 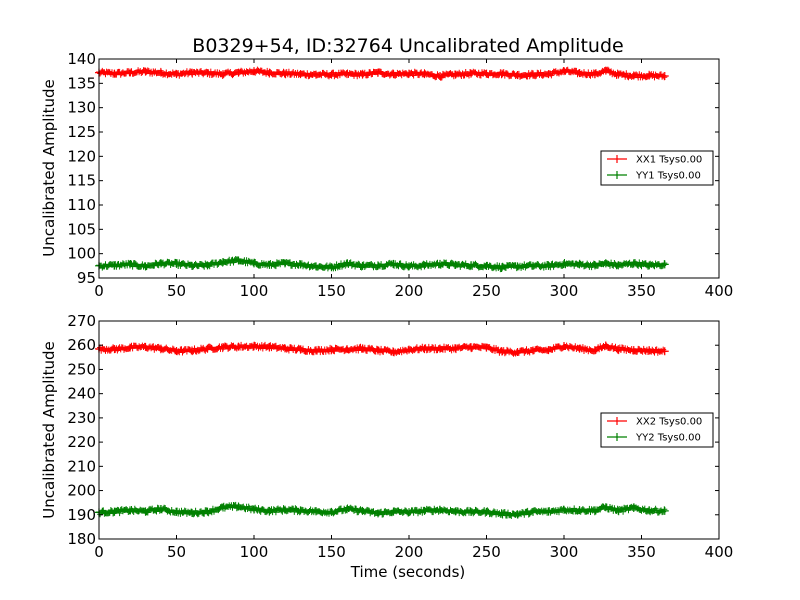 I want to click on y-tick-label: 180, so click(x=81, y=539).